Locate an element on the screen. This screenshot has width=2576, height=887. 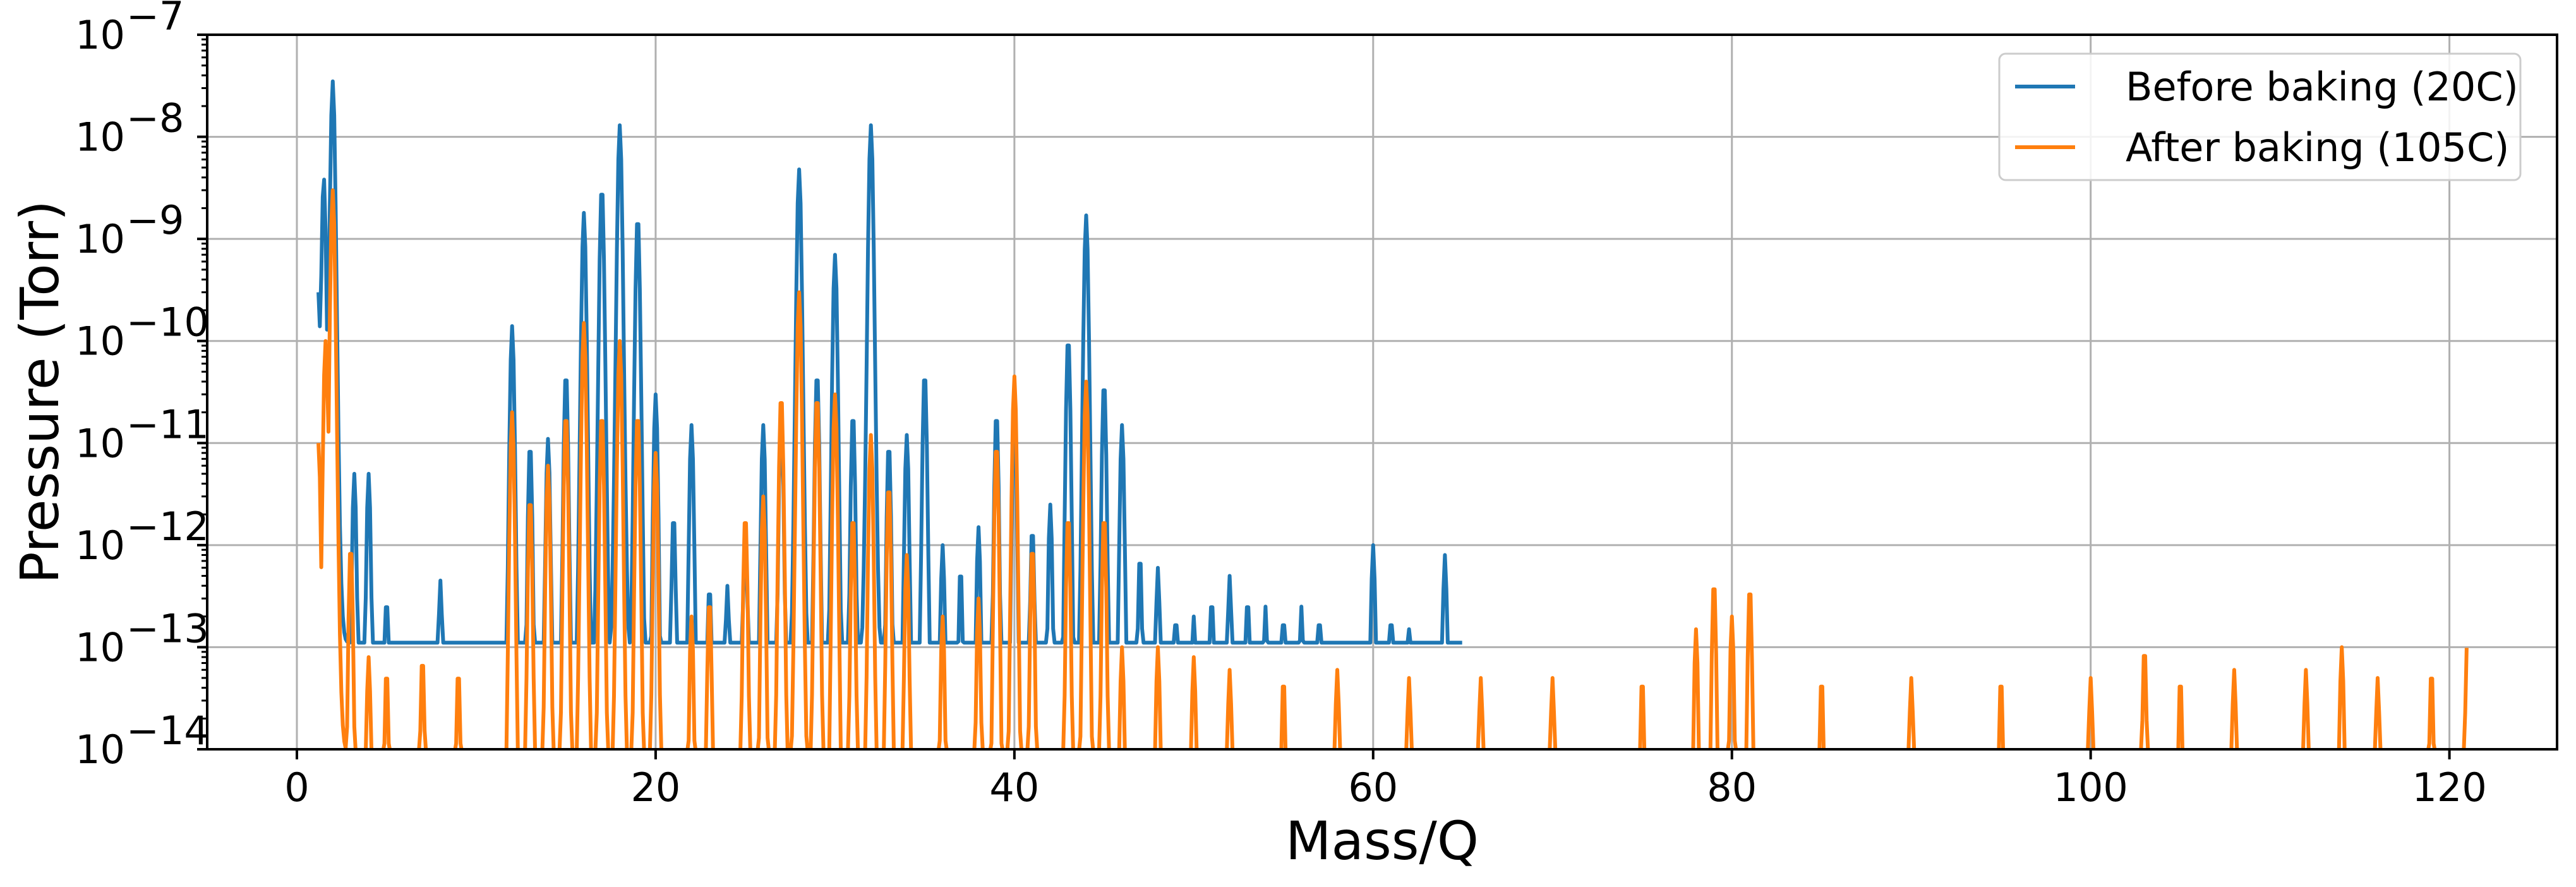
legend: Before baking (20C) After baking (105C) is located at coordinates (2260, 116).